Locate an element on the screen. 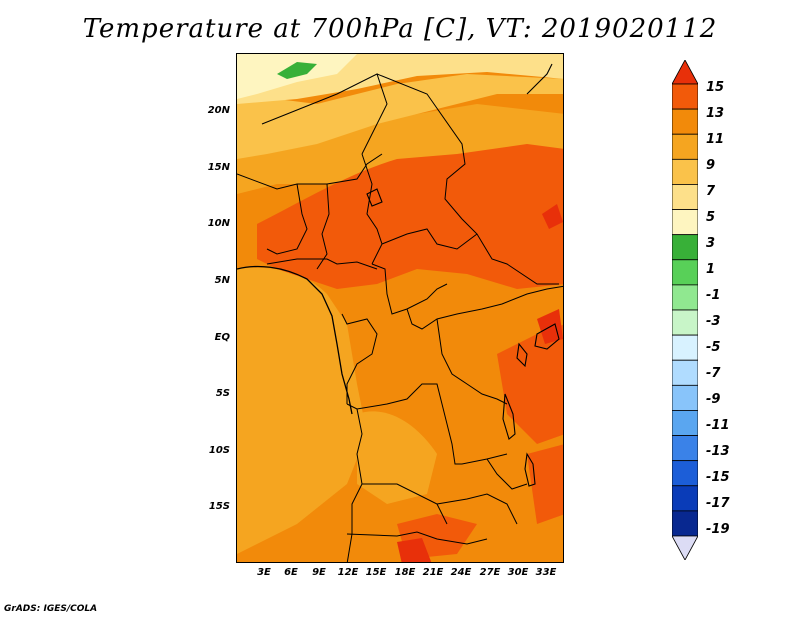 Image resolution: width=800 pixels, height=618 pixels. grads-credit: GrADS: IGES/COLA is located at coordinates (51, 609).